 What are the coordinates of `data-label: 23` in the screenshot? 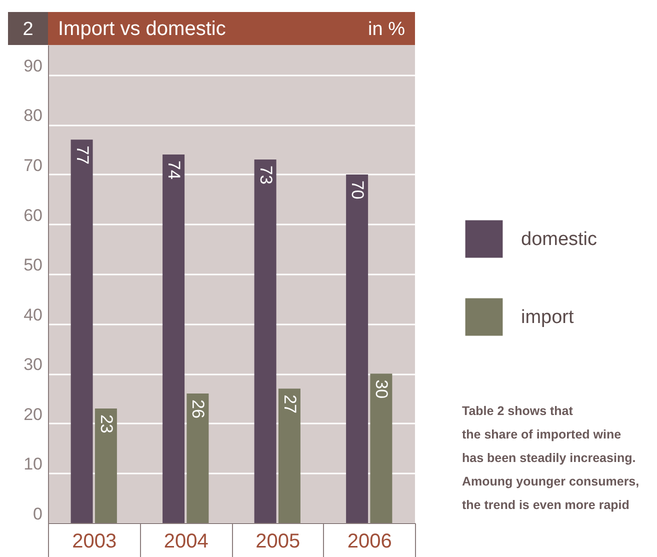 It's located at (106, 424).